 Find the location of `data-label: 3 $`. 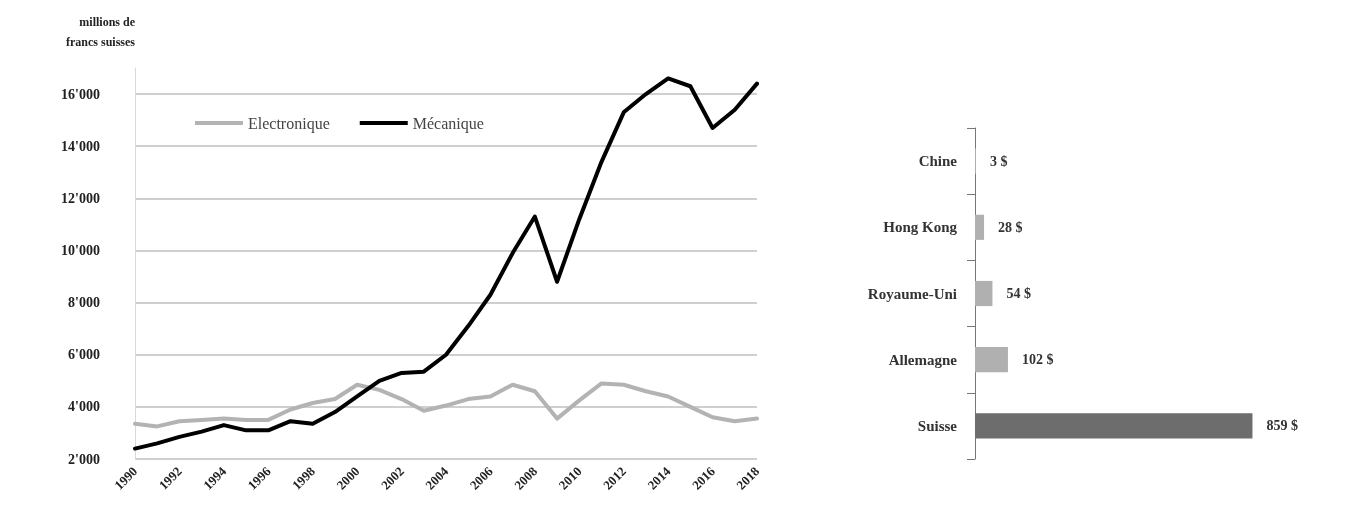

data-label: 3 $ is located at coordinates (998, 161).